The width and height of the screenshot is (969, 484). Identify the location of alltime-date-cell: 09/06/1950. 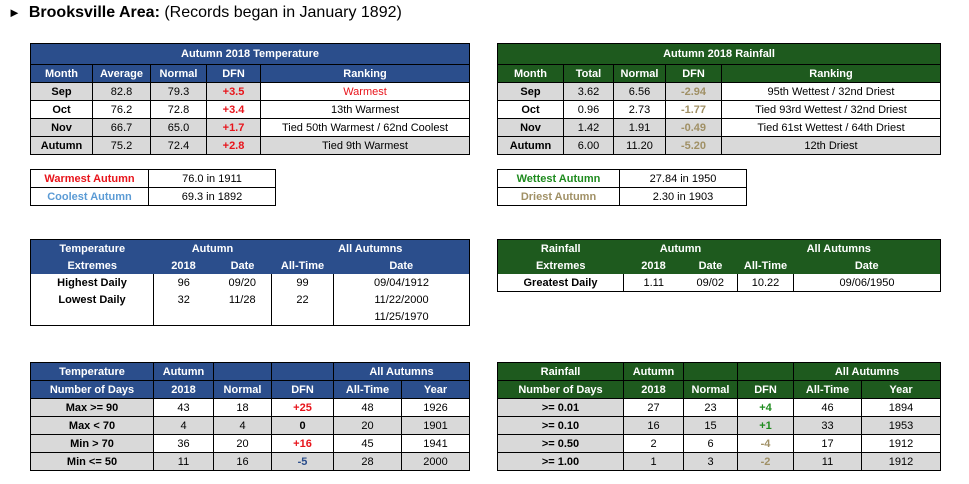
(867, 282).